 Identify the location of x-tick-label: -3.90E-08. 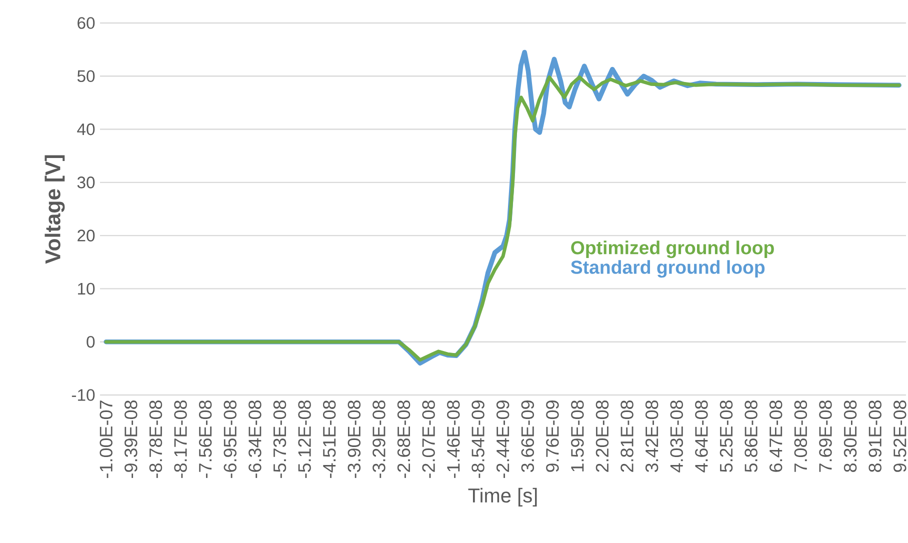
(354, 439).